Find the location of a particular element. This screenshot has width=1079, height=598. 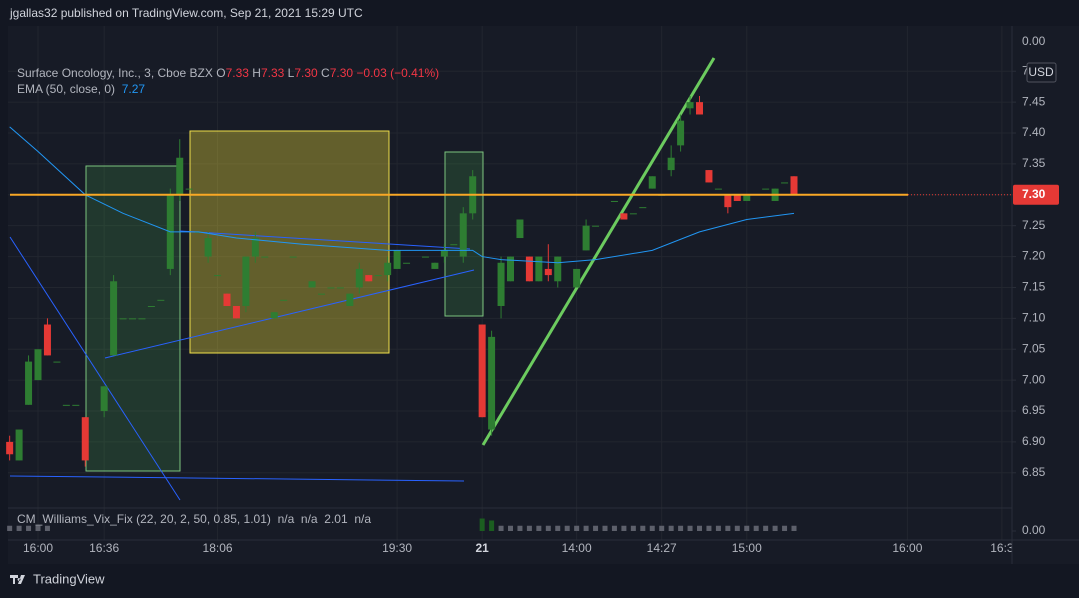

y-tick-label: 6.90 is located at coordinates (1034, 441).